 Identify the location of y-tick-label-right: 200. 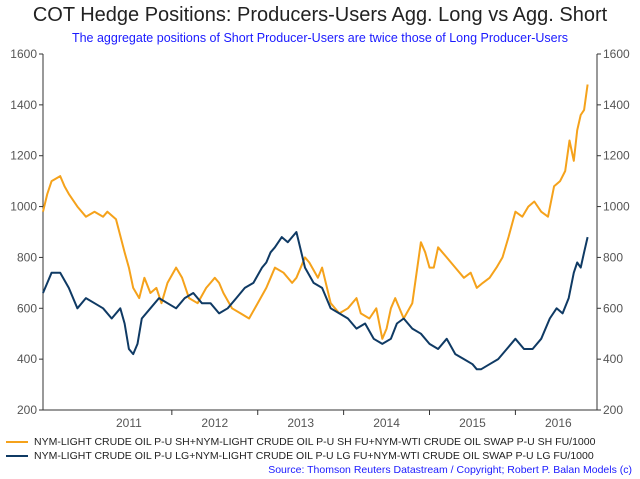
(613, 410).